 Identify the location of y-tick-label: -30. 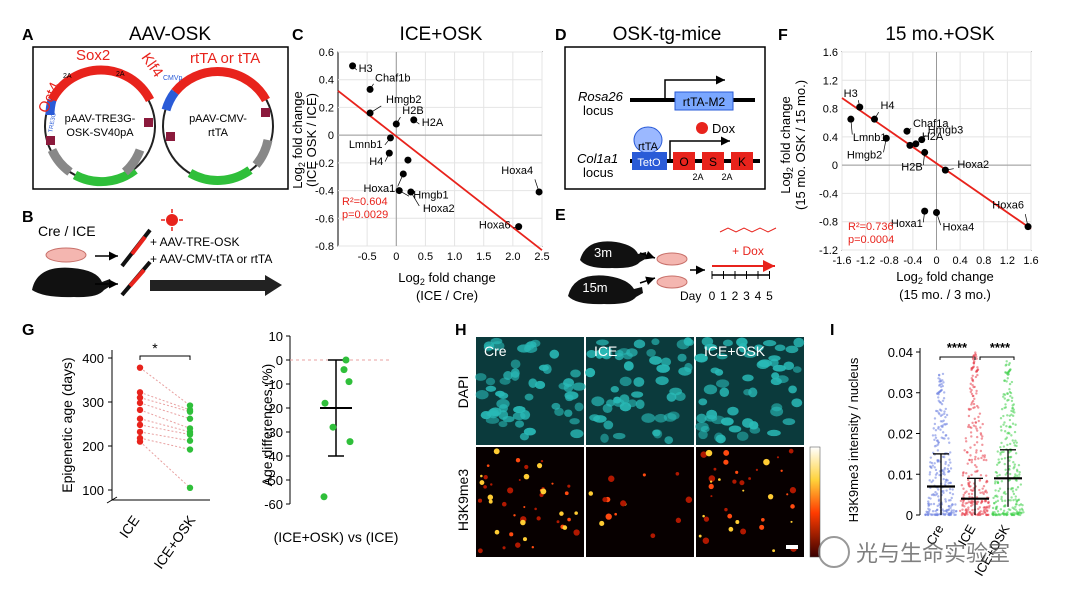
(273, 432).